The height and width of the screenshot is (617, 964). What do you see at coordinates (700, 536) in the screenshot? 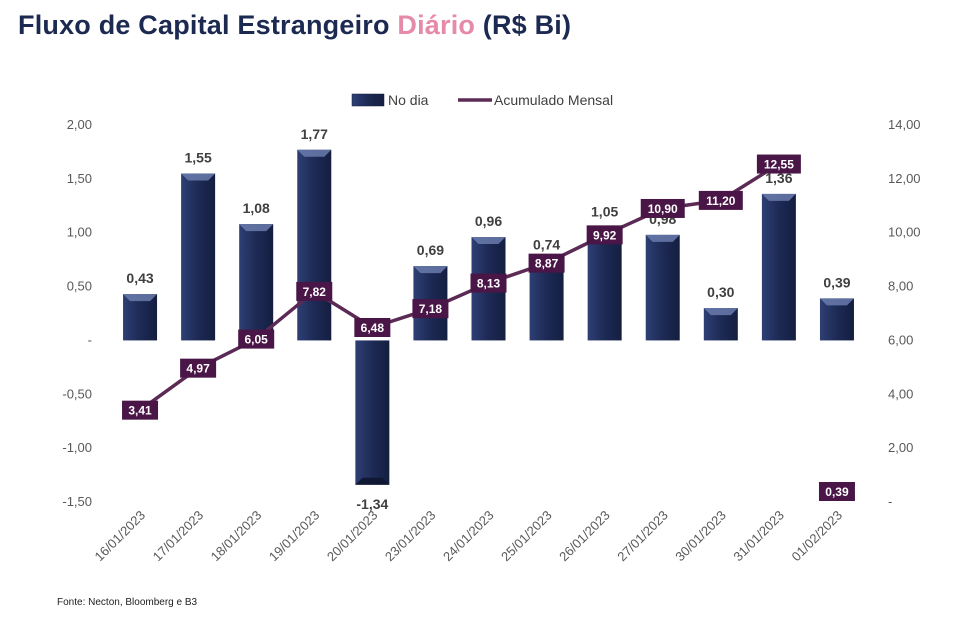
I see `x-axis-tick-label: 30/01/2023` at bounding box center [700, 536].